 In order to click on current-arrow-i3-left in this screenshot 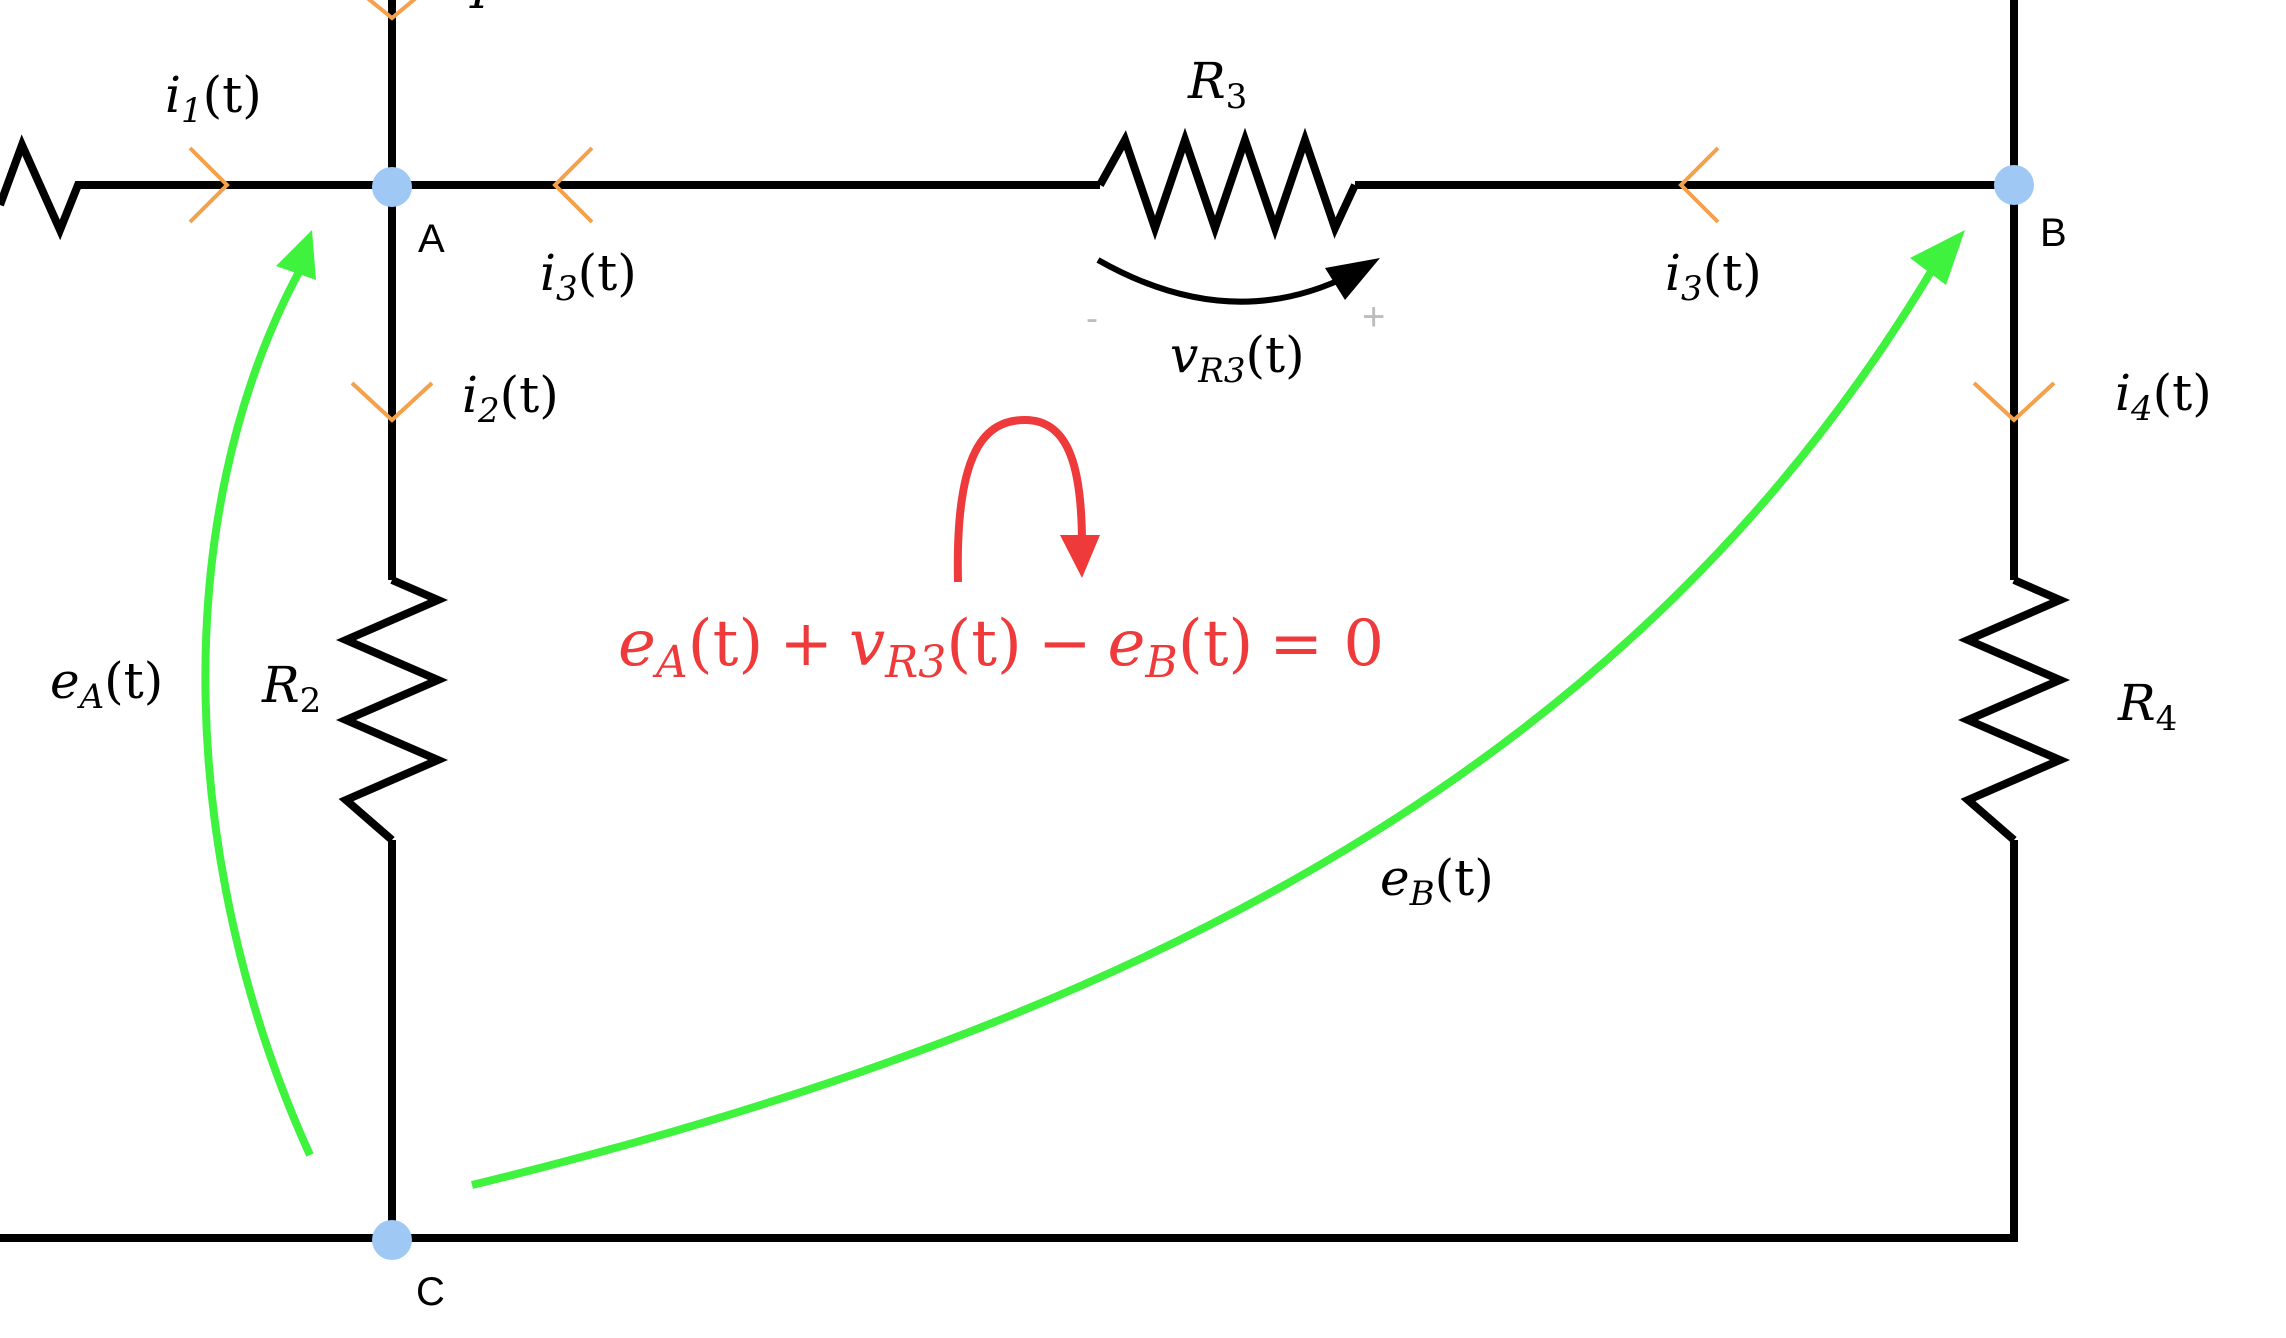, I will do `click(573, 185)`.